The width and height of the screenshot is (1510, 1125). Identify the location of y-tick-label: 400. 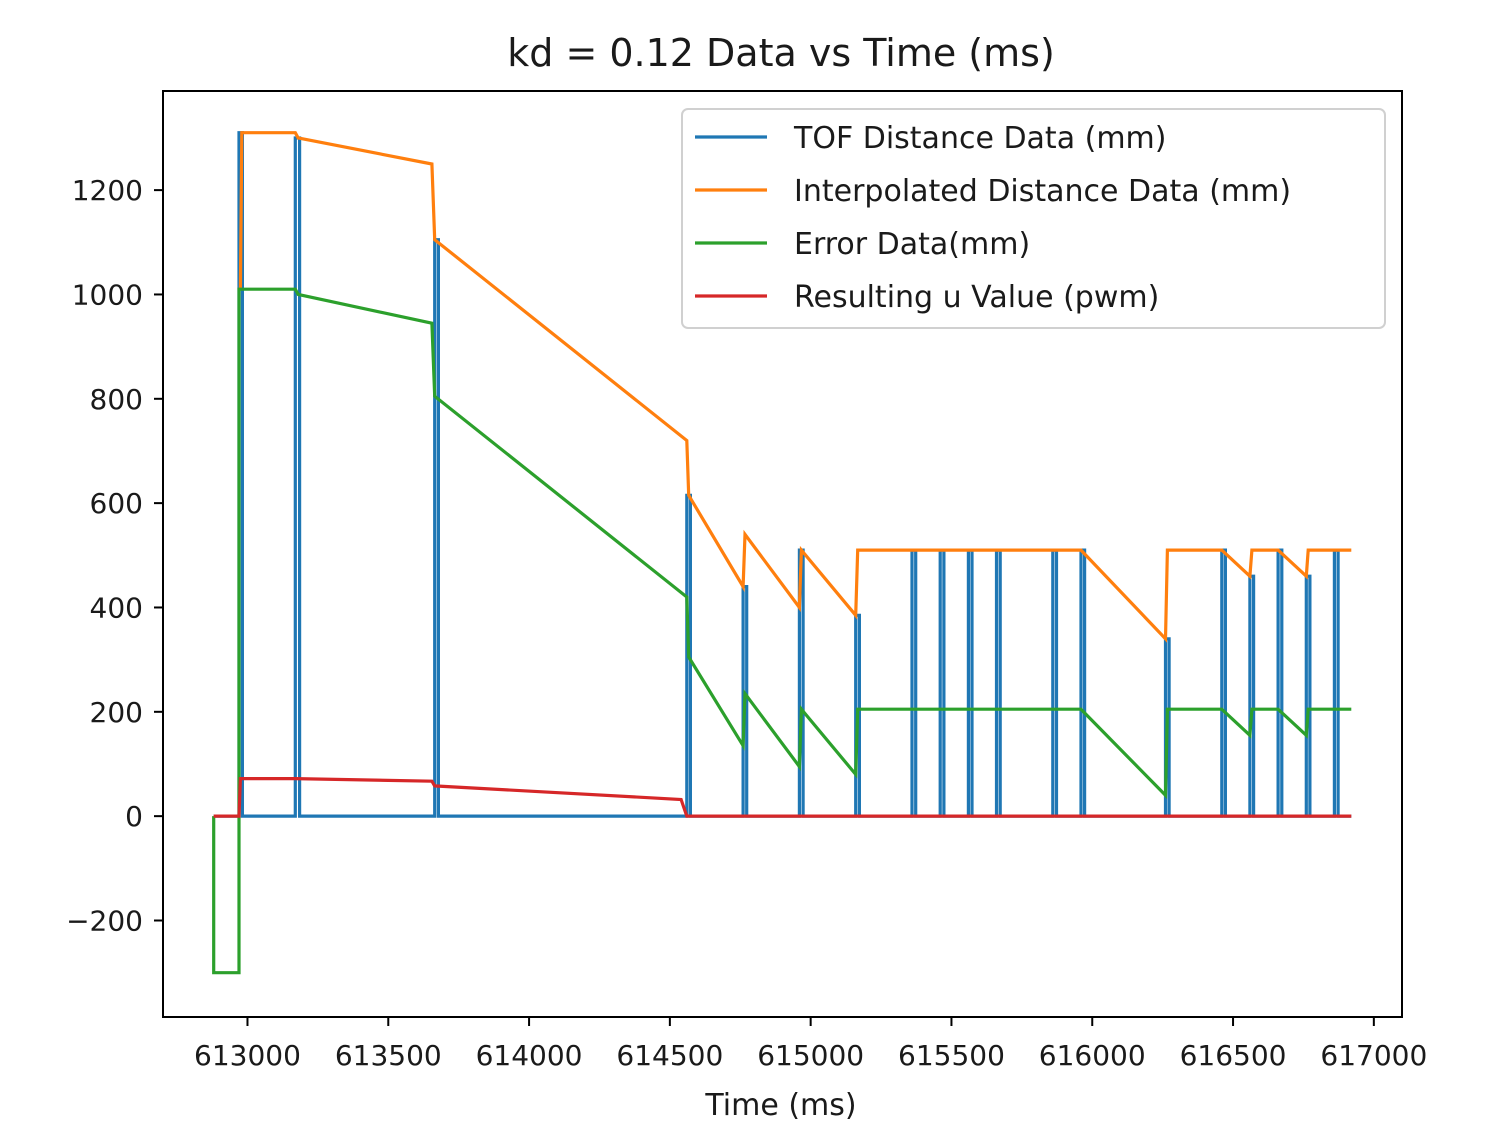
(116, 607).